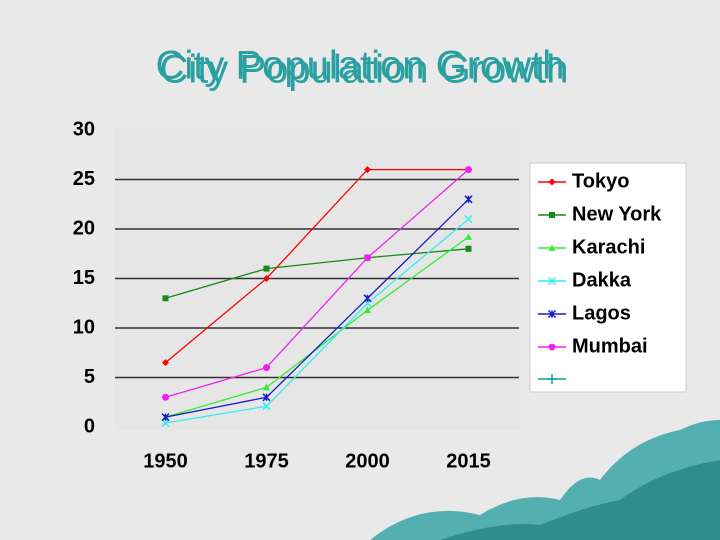 This screenshot has height=540, width=720. I want to click on y-tick-label: 30, so click(84, 129).